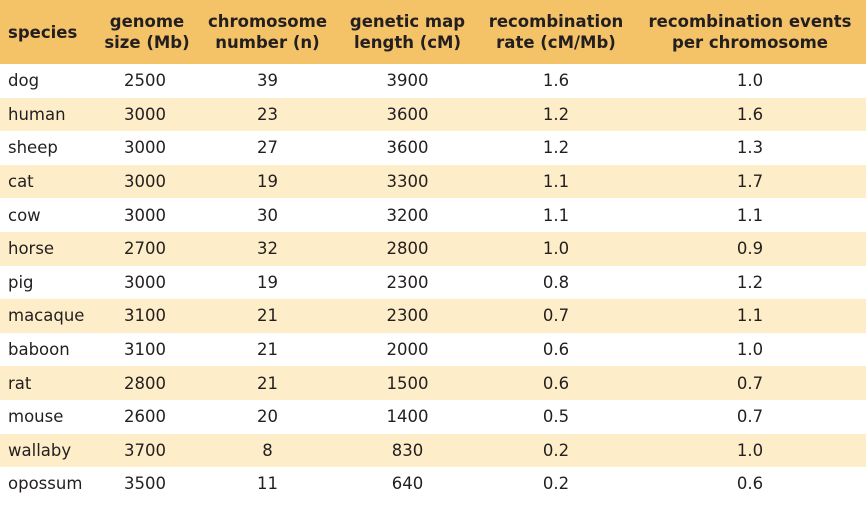 This screenshot has width=867, height=525. Describe the element at coordinates (750, 181) in the screenshot. I see `table-cell-recombination-events: 1.7` at that location.